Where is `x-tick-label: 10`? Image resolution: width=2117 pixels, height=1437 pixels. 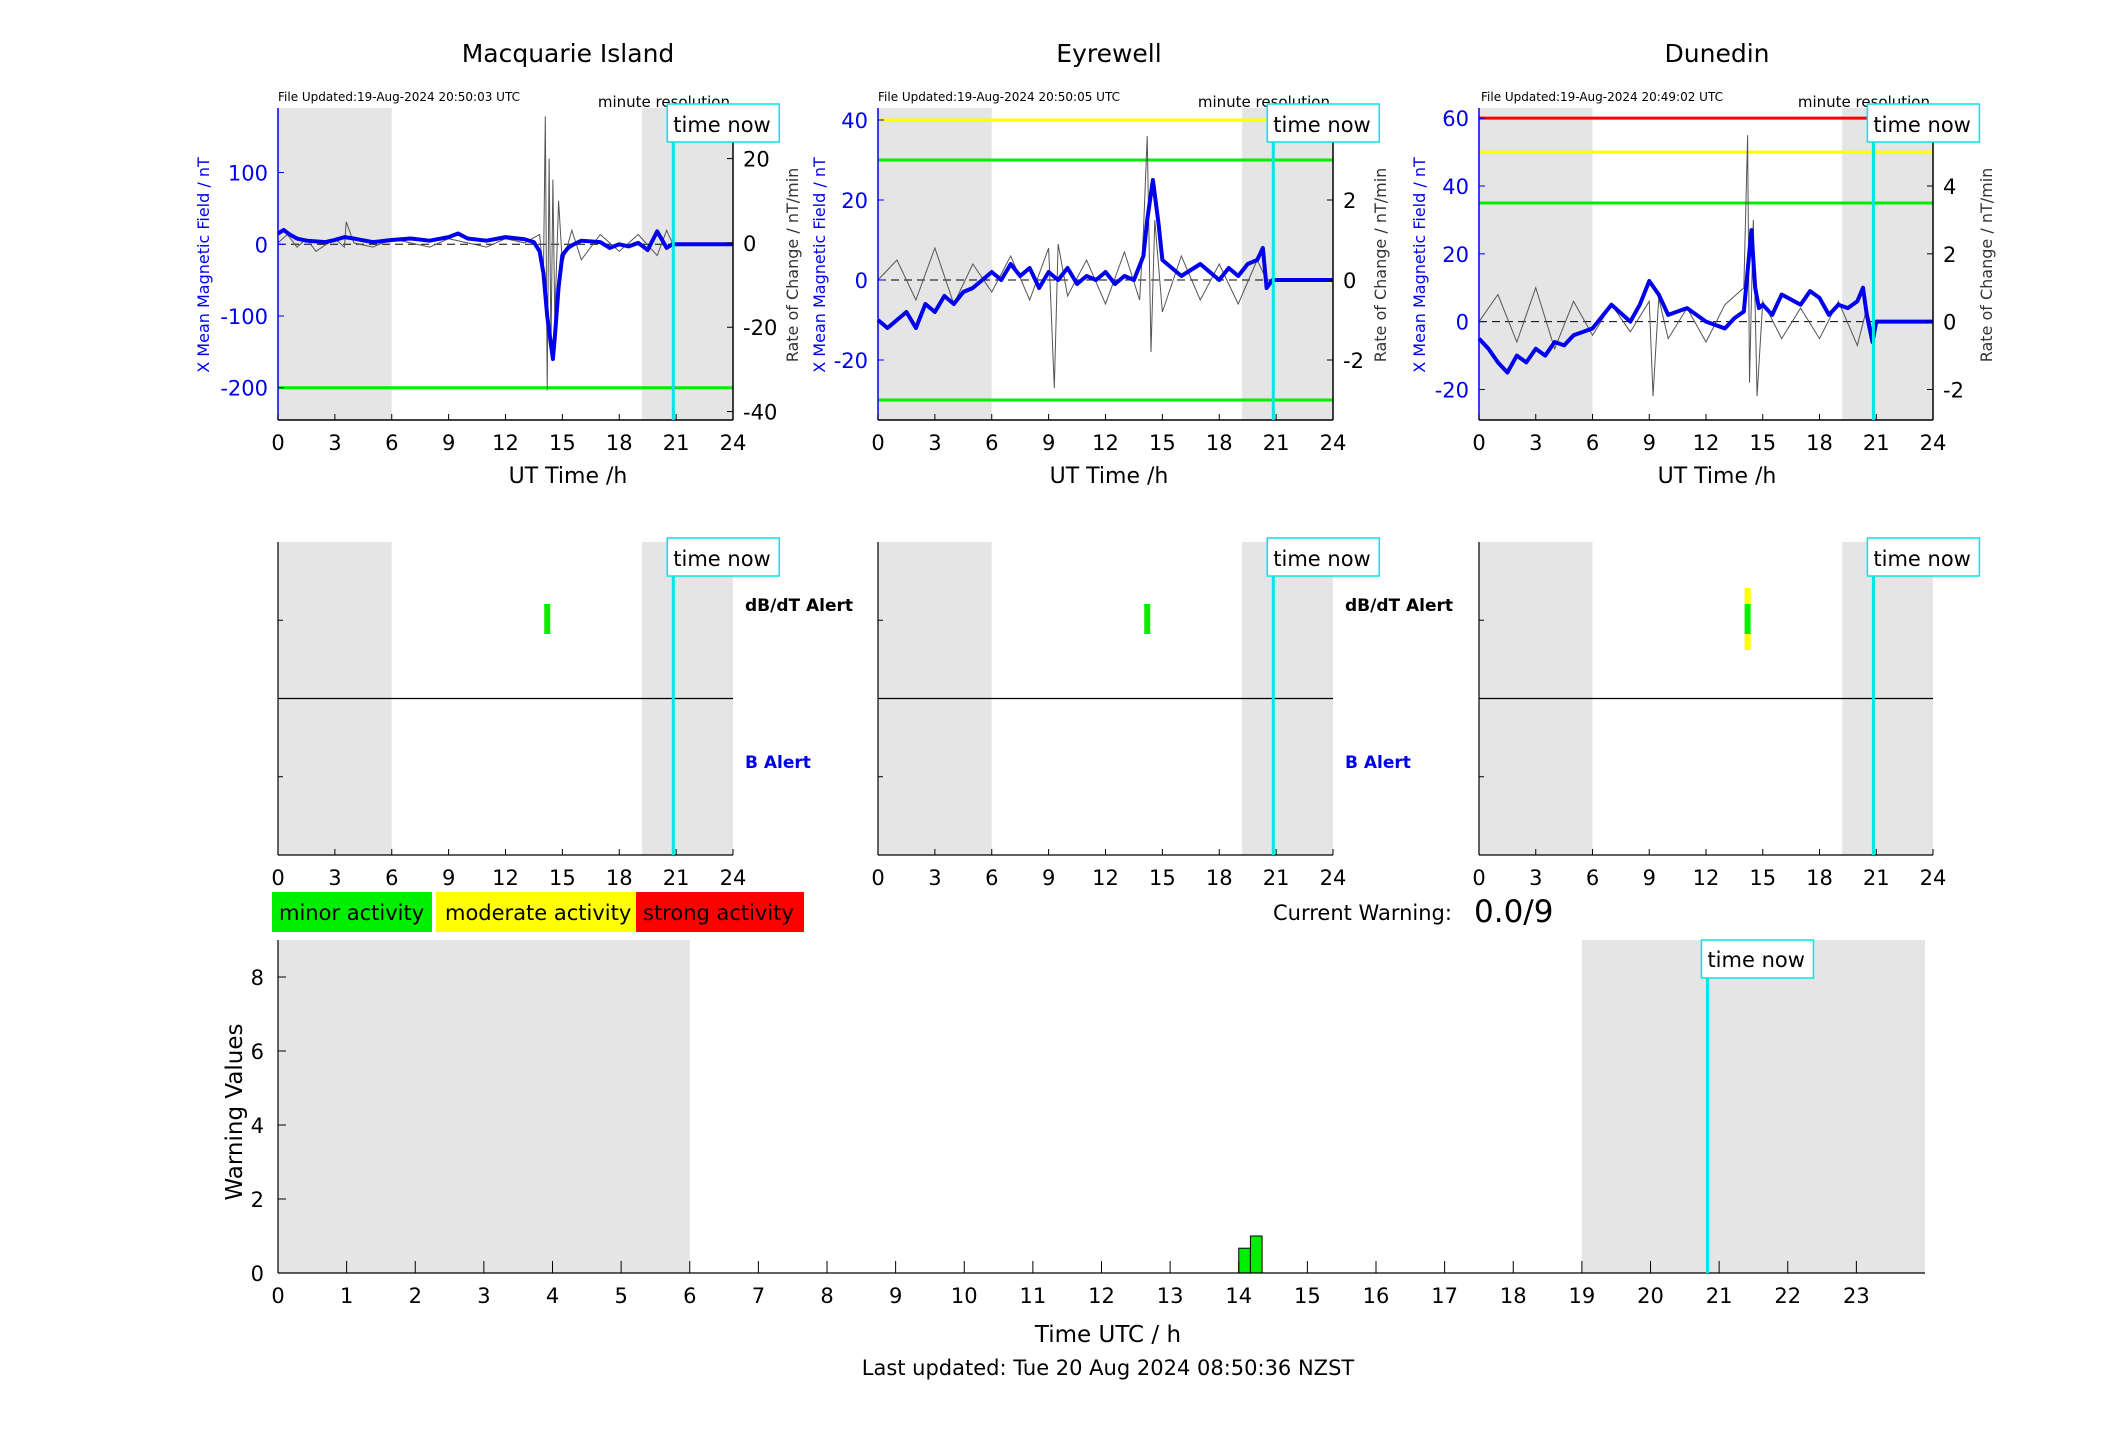
x-tick-label: 10 is located at coordinates (964, 1296).